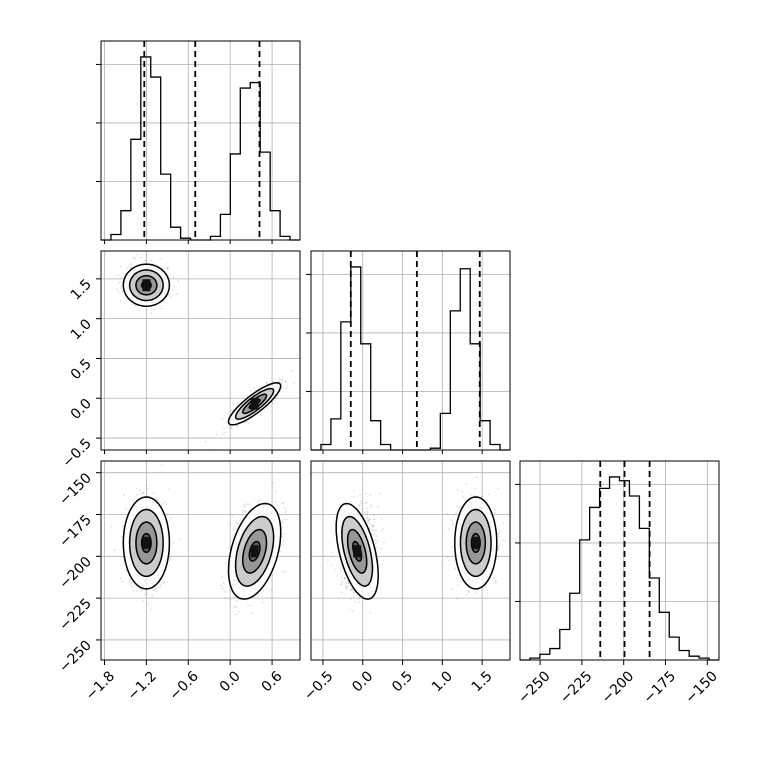  Describe the element at coordinates (362, 681) in the screenshot. I see `x-tick-label-p2-1: 0.0` at that location.